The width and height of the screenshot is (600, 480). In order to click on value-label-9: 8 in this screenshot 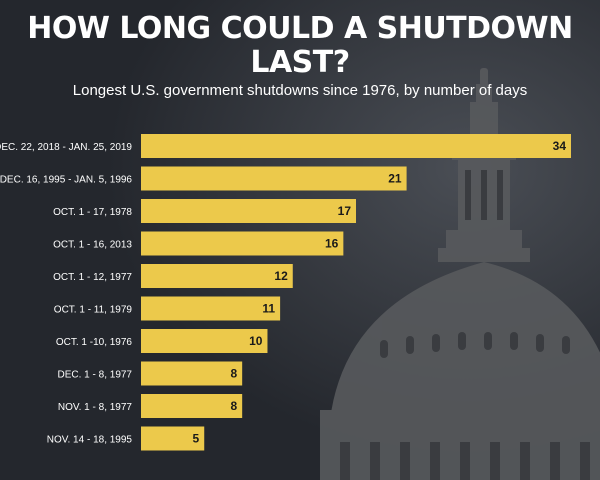, I will do `click(233, 406)`.